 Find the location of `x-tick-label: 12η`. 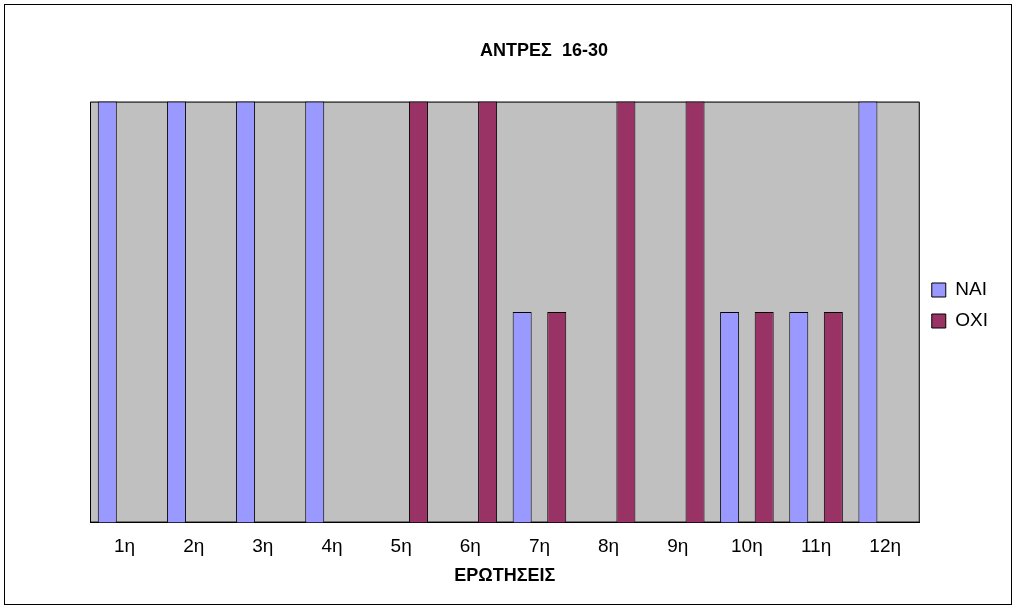

x-tick-label: 12η is located at coordinates (885, 546).